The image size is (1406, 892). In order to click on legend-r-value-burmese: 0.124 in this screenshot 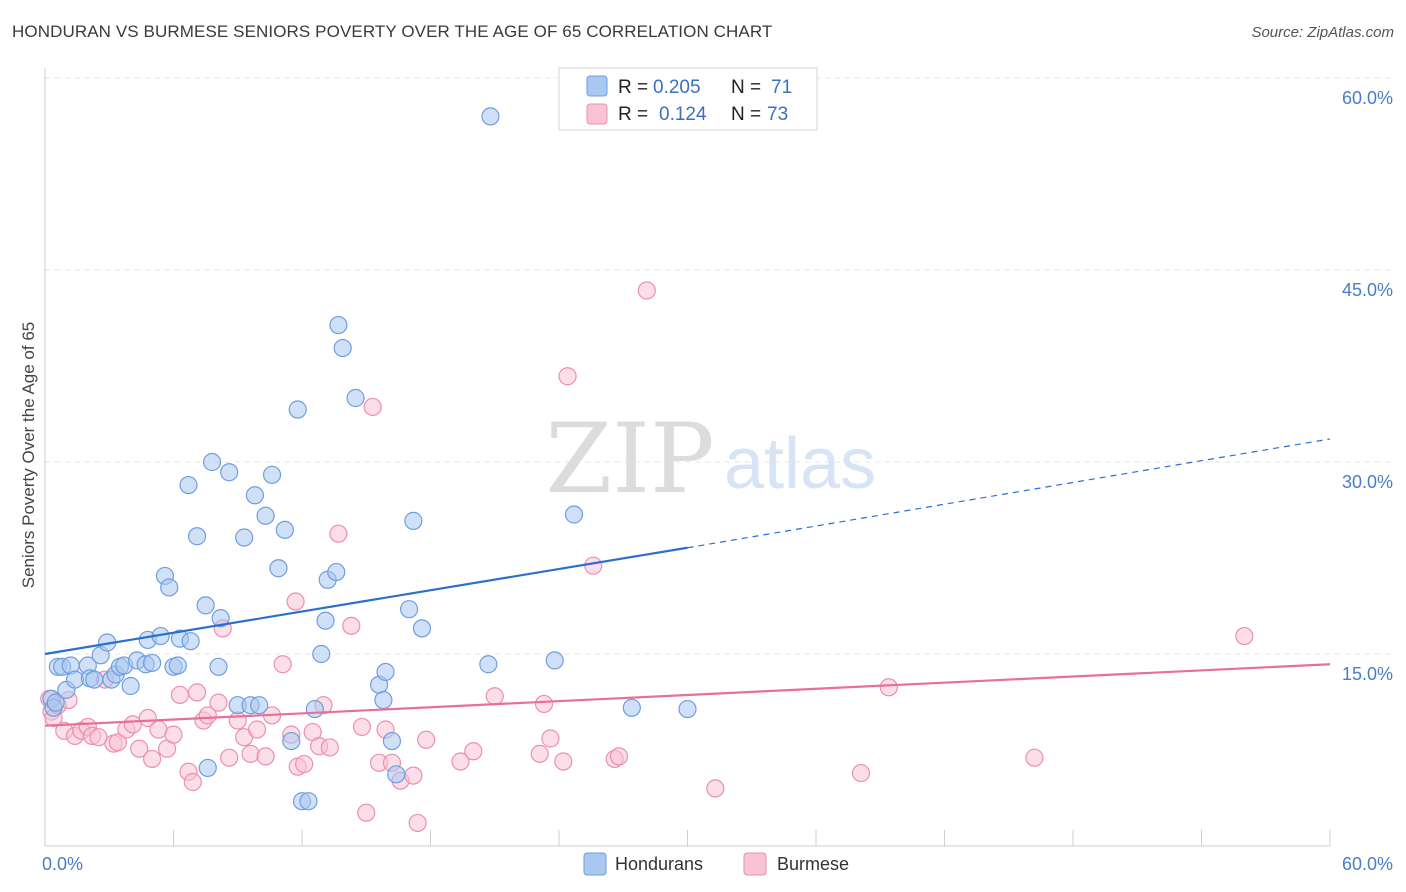, I will do `click(683, 114)`.